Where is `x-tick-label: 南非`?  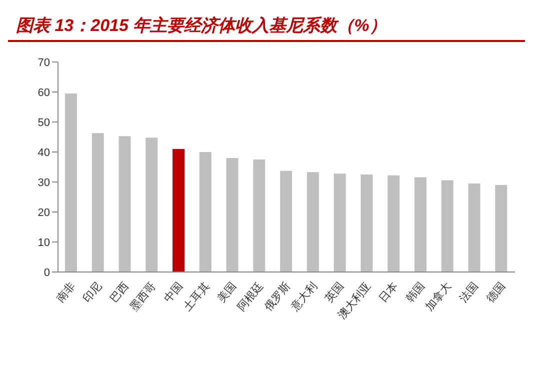
x-tick-label: 南非 is located at coordinates (66, 292).